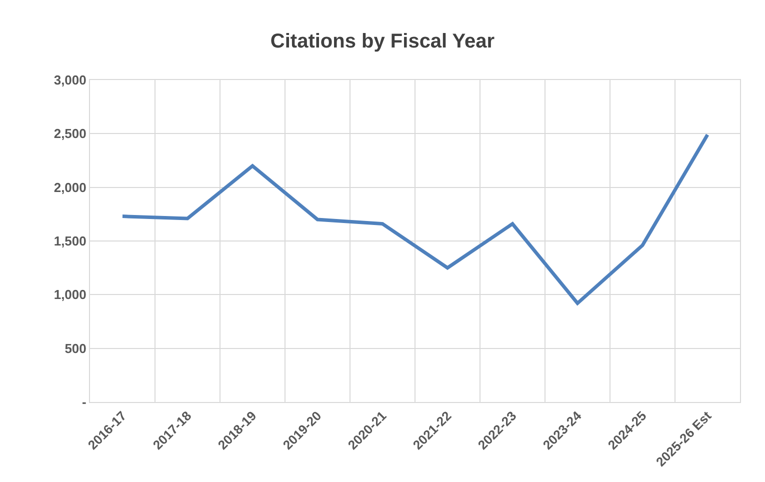 Image resolution: width=765 pixels, height=482 pixels. Describe the element at coordinates (382, 41) in the screenshot. I see `chart-title: Citations by Fiscal Year` at that location.